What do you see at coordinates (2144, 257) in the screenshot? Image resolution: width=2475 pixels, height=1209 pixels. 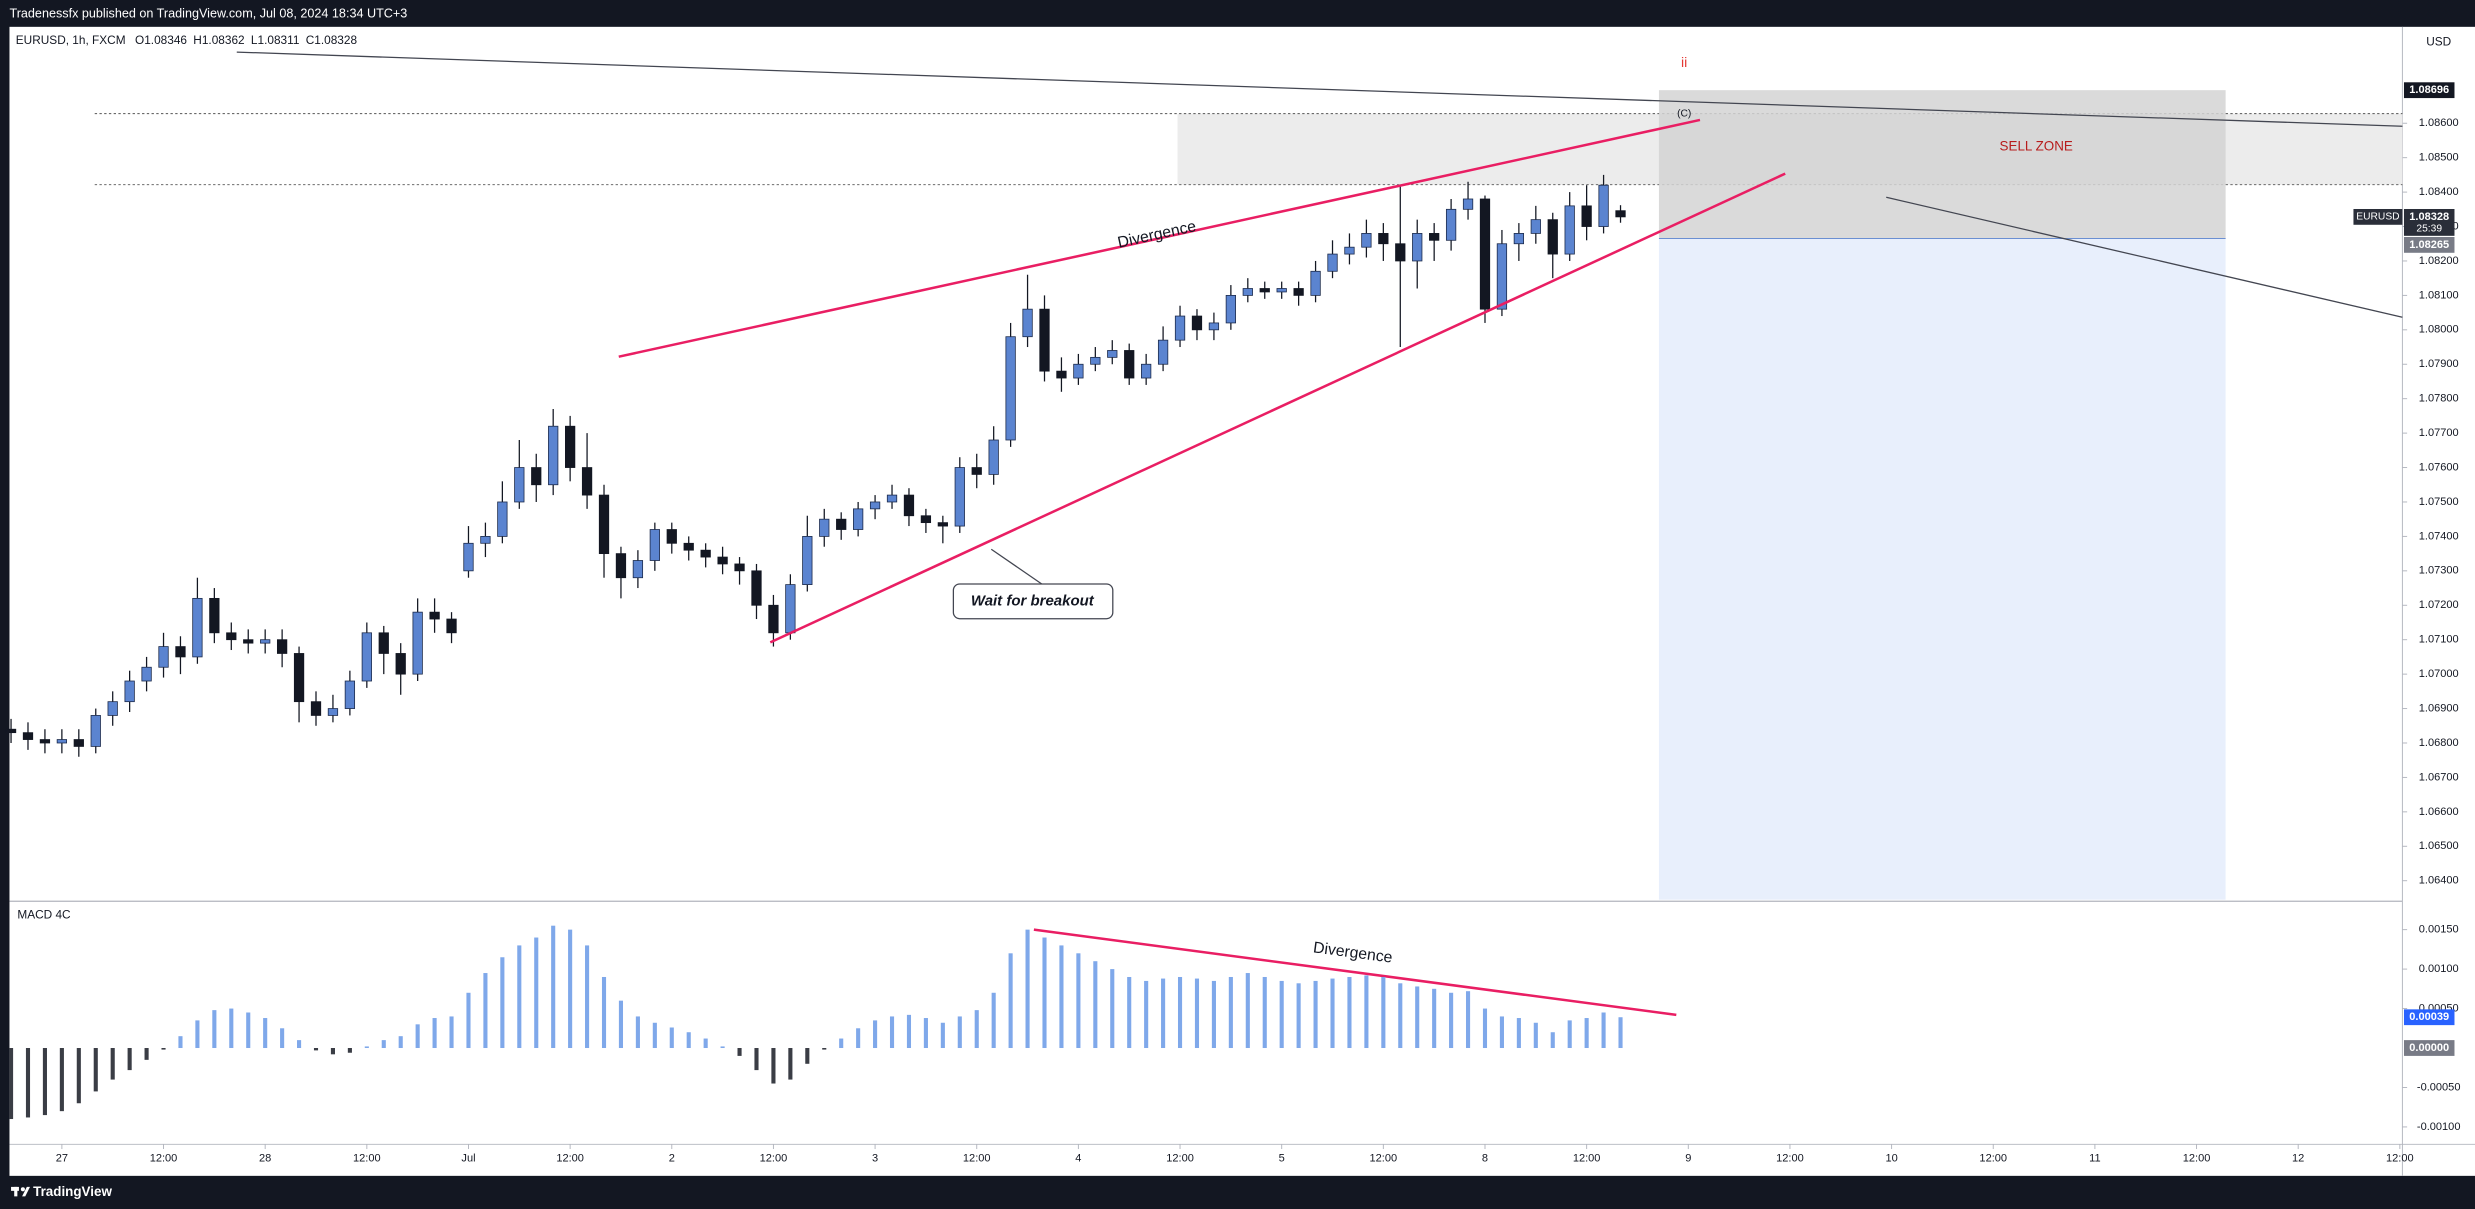 I see `trend-line` at bounding box center [2144, 257].